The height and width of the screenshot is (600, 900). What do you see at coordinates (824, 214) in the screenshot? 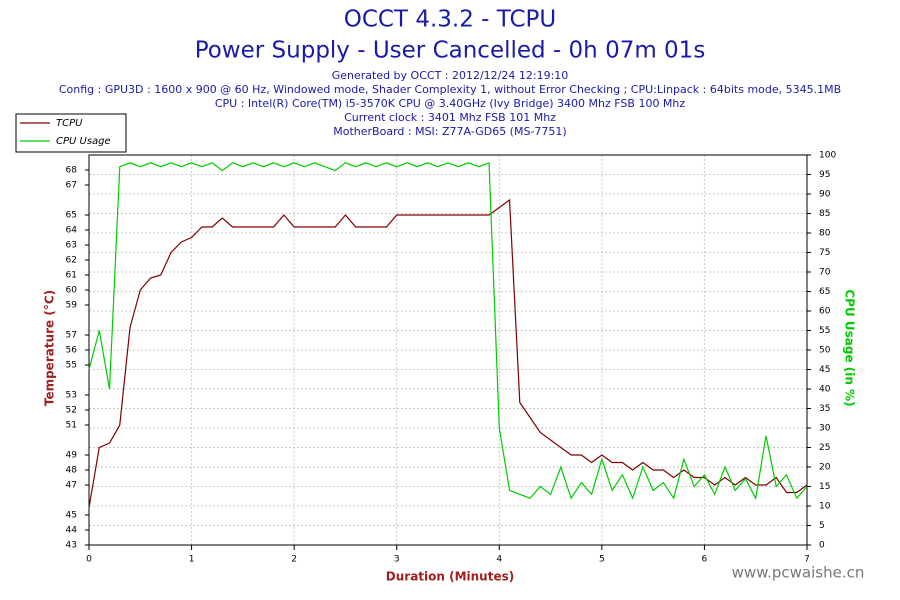
I see `y2-tick-label: 85` at bounding box center [824, 214].